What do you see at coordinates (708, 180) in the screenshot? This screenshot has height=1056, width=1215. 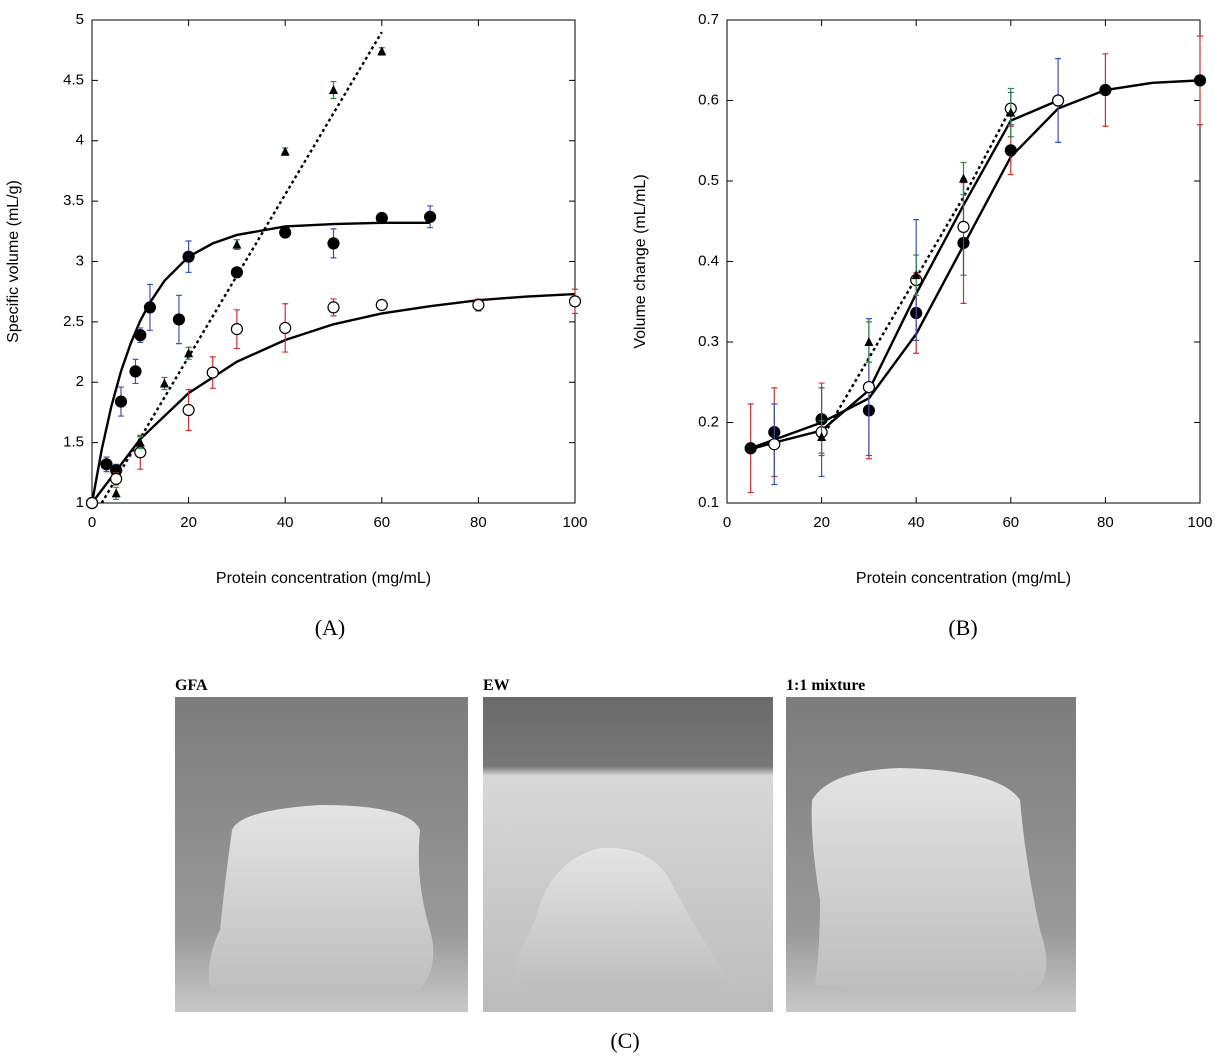 I see `y-tick-label: 0.5` at bounding box center [708, 180].